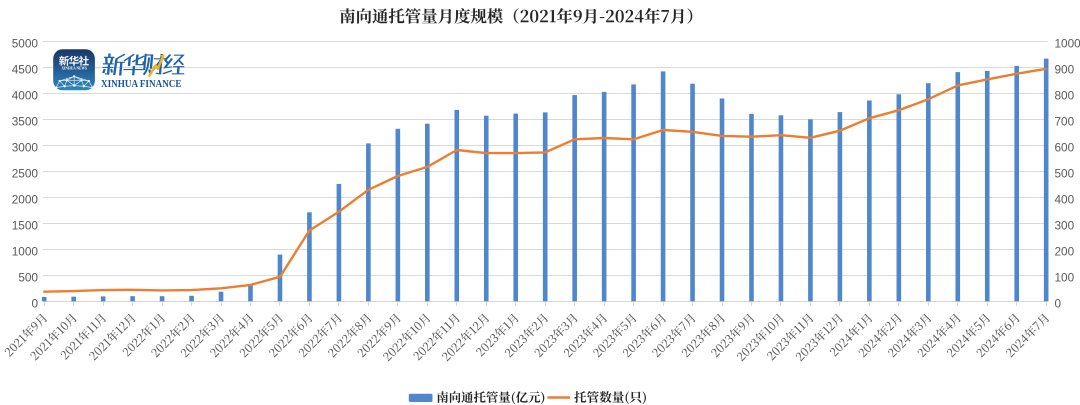 The height and width of the screenshot is (405, 1080). I want to click on svg-text: 300, so click(1065, 226).